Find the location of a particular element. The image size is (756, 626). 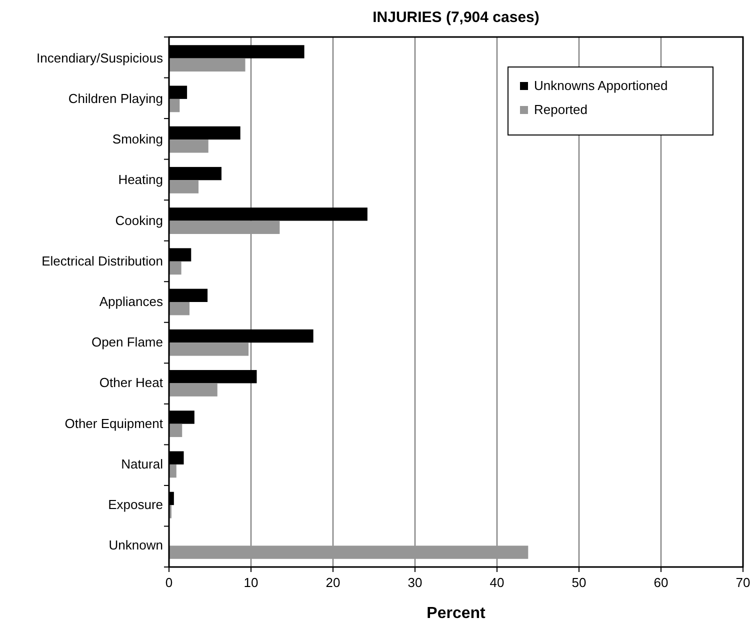

x-axis-title: Percent is located at coordinates (456, 613).